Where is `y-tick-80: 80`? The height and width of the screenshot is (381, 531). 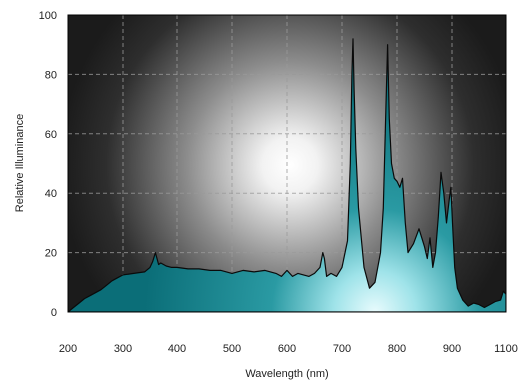 y-tick-80: 80 is located at coordinates (51, 75).